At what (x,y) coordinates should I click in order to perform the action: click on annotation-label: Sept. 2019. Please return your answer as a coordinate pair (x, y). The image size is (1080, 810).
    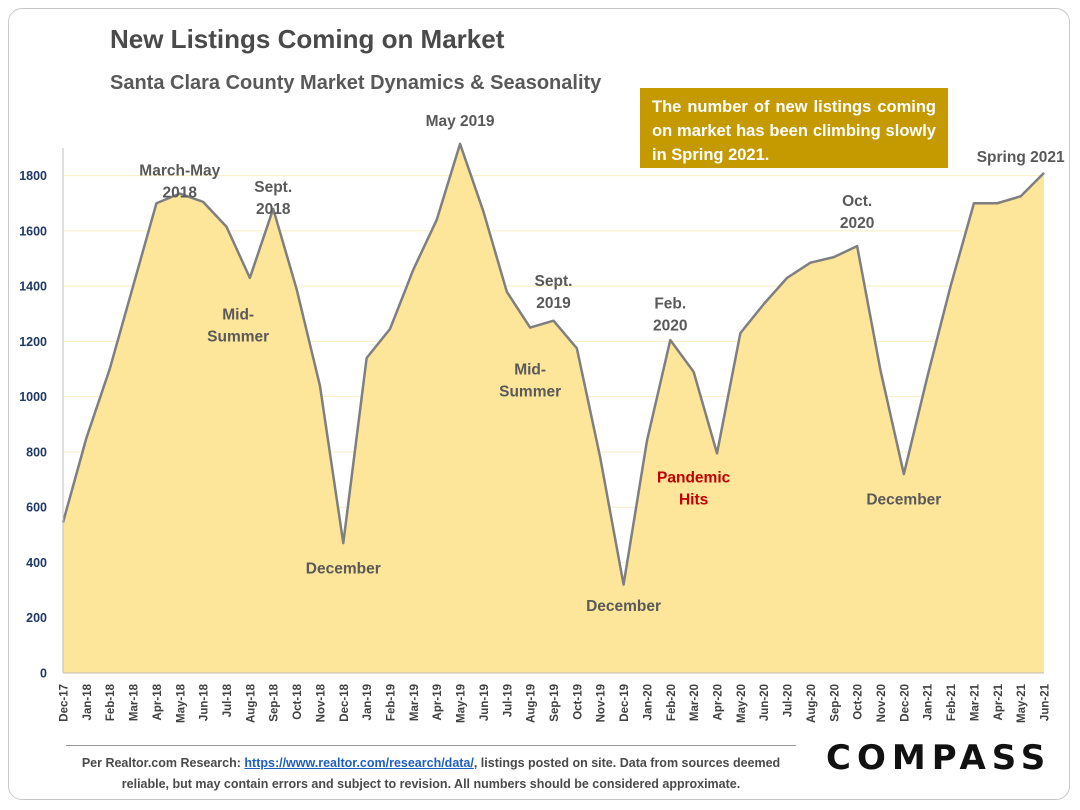
    Looking at the image, I should click on (554, 292).